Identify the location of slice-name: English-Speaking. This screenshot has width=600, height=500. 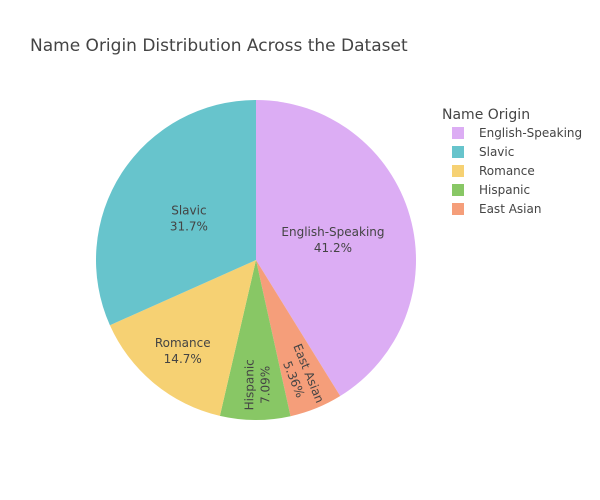
(332, 232).